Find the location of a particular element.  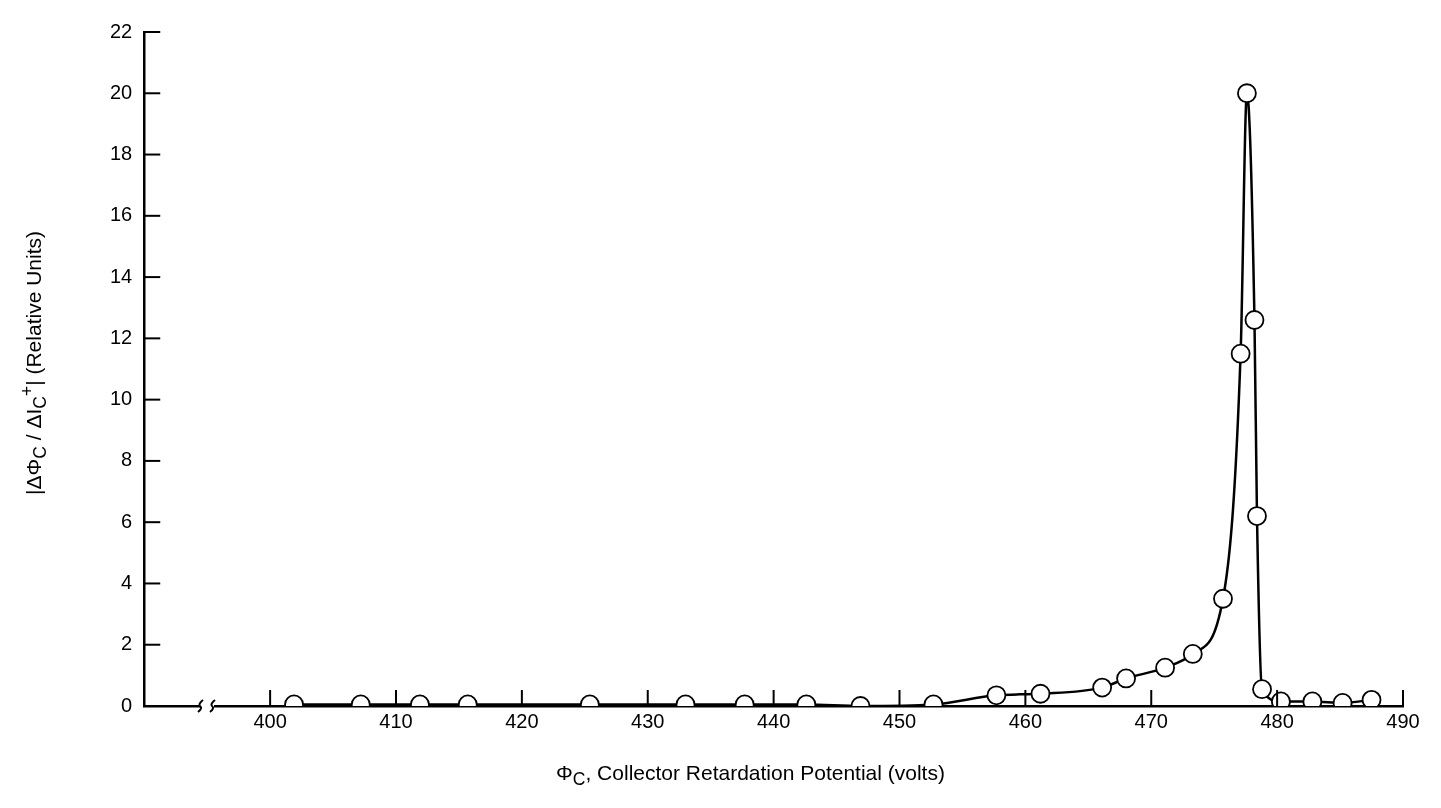

x-tick-label: 420 is located at coordinates (522, 720).